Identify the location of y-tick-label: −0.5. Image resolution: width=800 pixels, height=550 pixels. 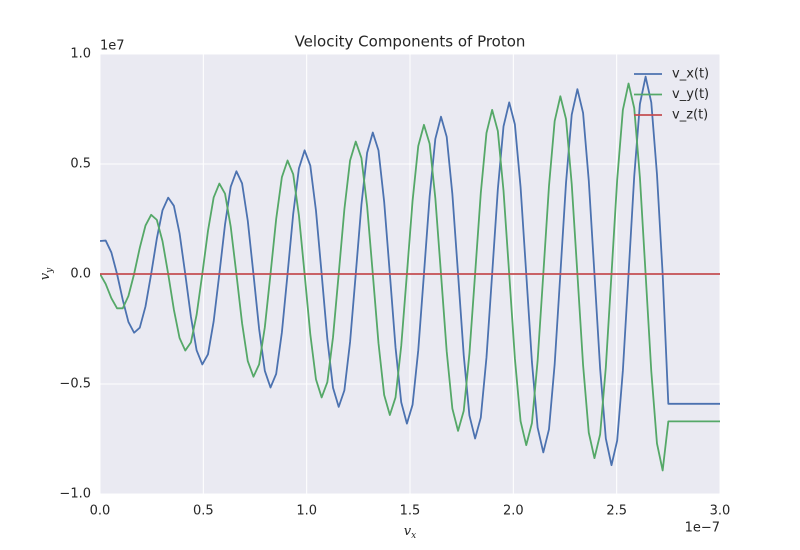
(75, 384).